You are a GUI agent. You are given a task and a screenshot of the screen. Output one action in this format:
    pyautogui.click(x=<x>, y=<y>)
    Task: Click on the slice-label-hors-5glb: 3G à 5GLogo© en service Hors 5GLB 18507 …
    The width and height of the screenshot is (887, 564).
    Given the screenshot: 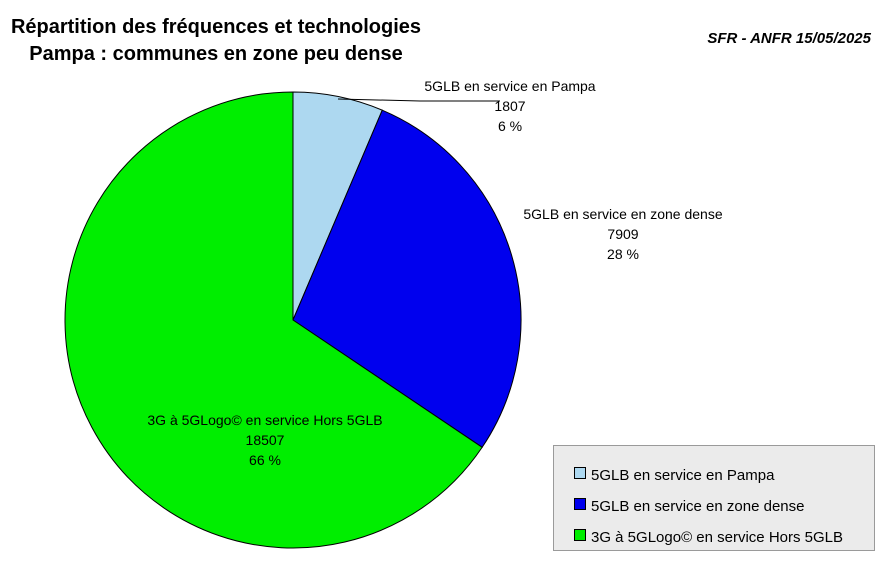 What is the action you would take?
    pyautogui.click(x=265, y=440)
    